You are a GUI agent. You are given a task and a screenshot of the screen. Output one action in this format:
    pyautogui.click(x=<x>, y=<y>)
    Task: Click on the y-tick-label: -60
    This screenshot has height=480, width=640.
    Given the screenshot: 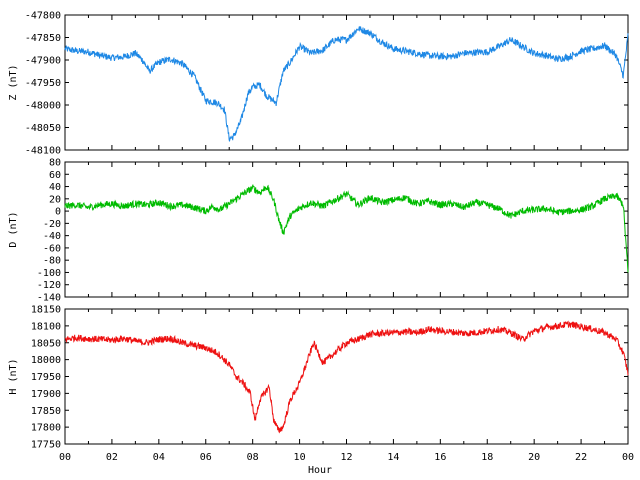 What is the action you would take?
    pyautogui.click(x=52, y=248)
    